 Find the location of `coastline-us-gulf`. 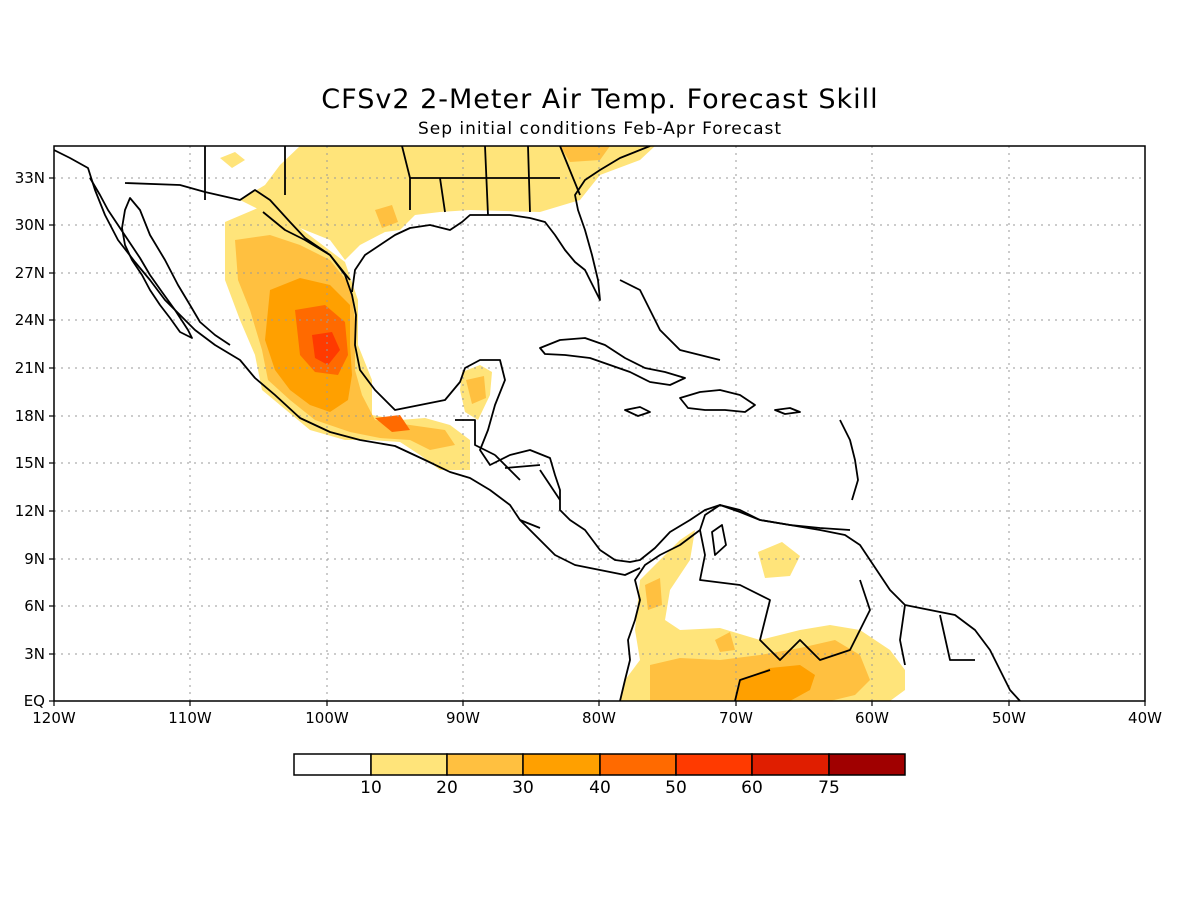

coastline-us-gulf is located at coordinates (501, 223).